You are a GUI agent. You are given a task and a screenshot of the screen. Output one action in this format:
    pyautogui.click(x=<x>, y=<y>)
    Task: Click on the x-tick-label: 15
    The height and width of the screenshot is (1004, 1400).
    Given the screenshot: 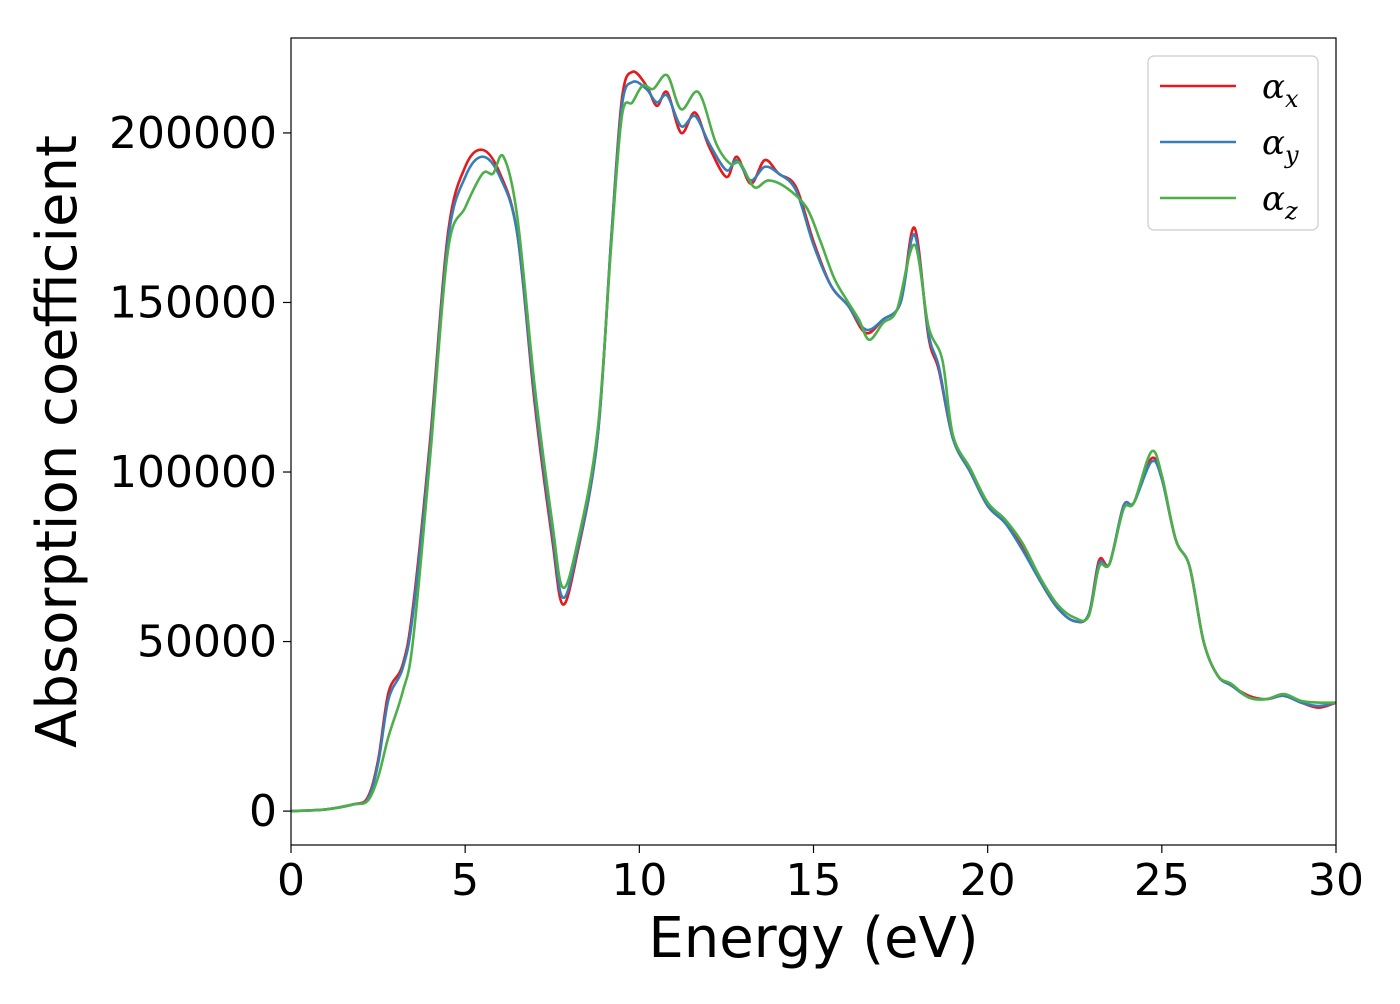 What is the action you would take?
    pyautogui.click(x=814, y=880)
    